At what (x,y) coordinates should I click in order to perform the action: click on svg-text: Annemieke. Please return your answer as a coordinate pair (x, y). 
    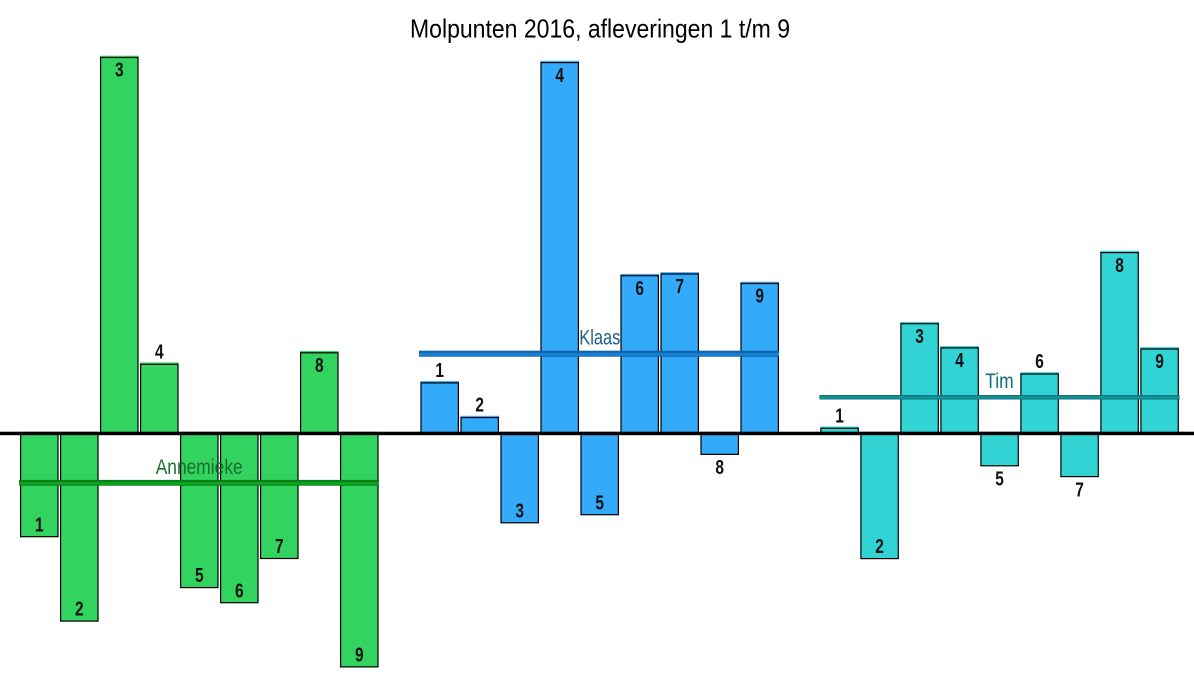
    Looking at the image, I should click on (199, 467).